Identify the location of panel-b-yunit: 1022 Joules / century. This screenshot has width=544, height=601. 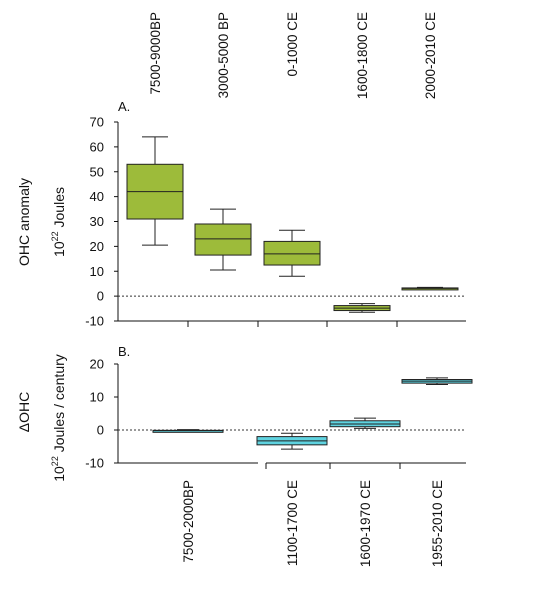
(58, 418).